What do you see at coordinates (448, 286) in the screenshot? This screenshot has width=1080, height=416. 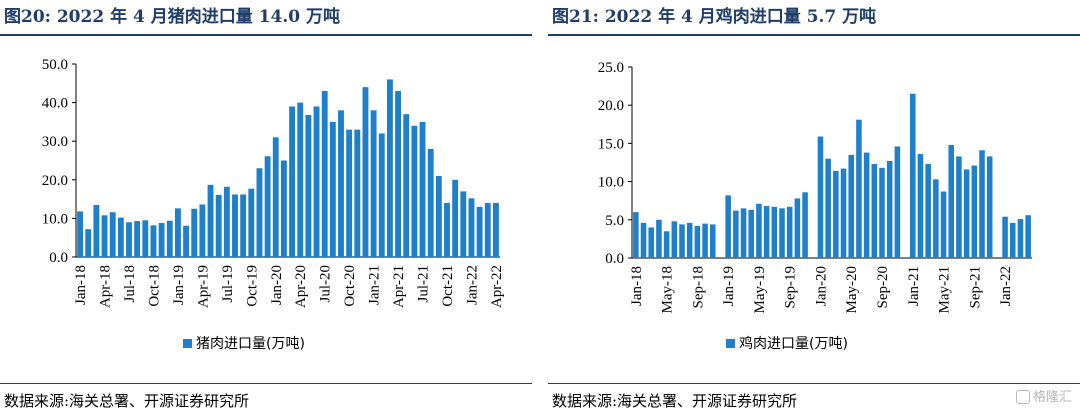 I see `x-tick-label: Oct-21` at bounding box center [448, 286].